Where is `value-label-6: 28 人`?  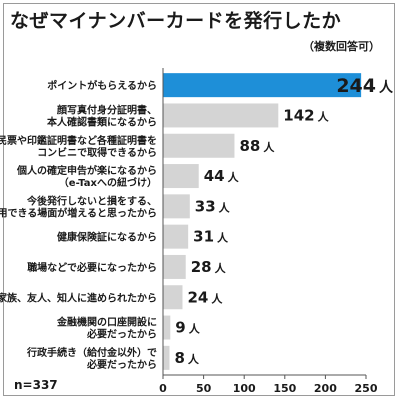
value-label-6: 28 人 is located at coordinates (209, 267).